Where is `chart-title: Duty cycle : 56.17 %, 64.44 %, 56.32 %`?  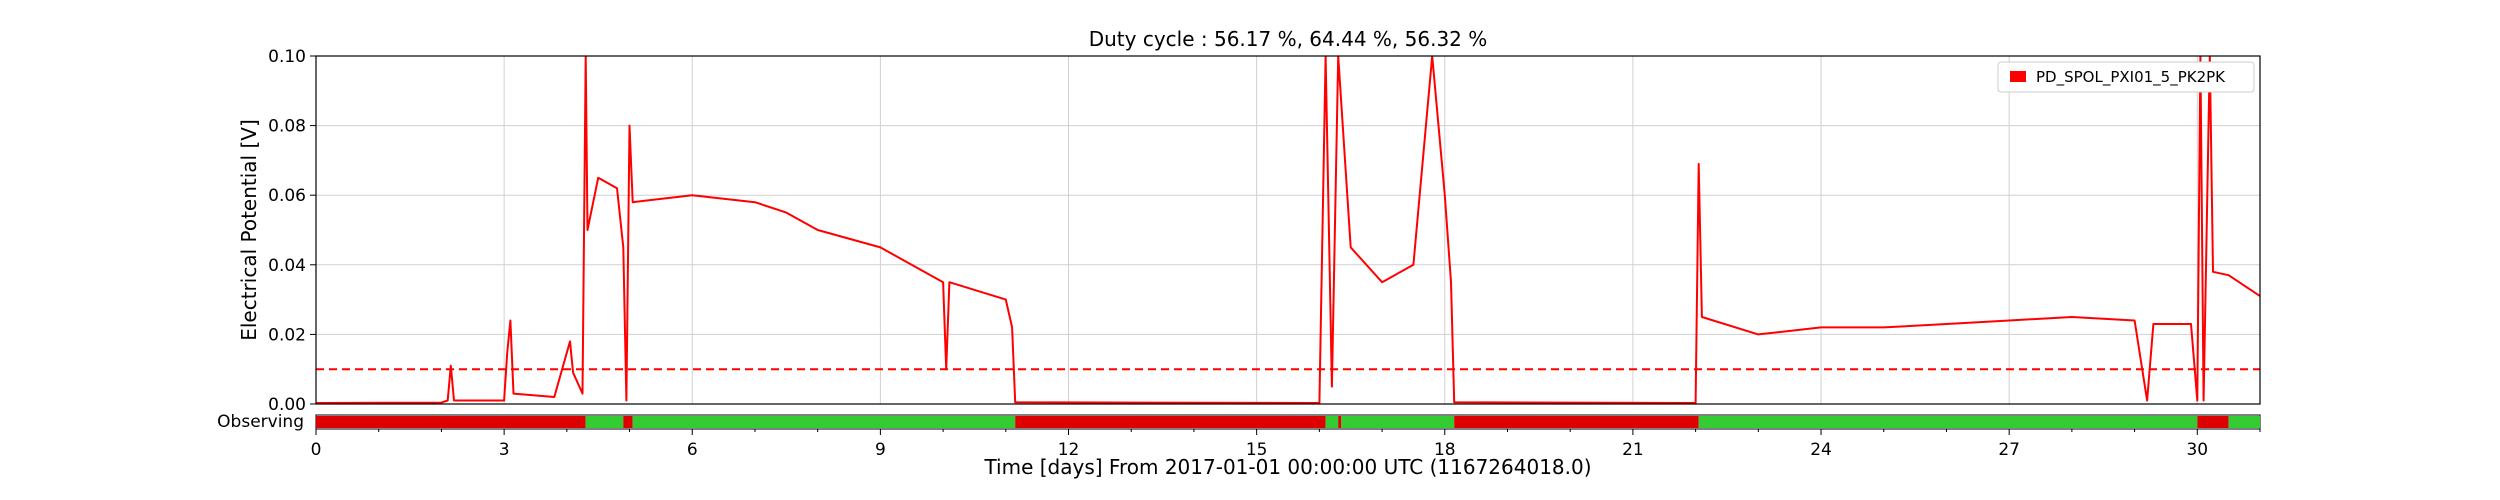 chart-title: Duty cycle : 56.17 %, 64.44 %, 56.32 % is located at coordinates (1288, 39).